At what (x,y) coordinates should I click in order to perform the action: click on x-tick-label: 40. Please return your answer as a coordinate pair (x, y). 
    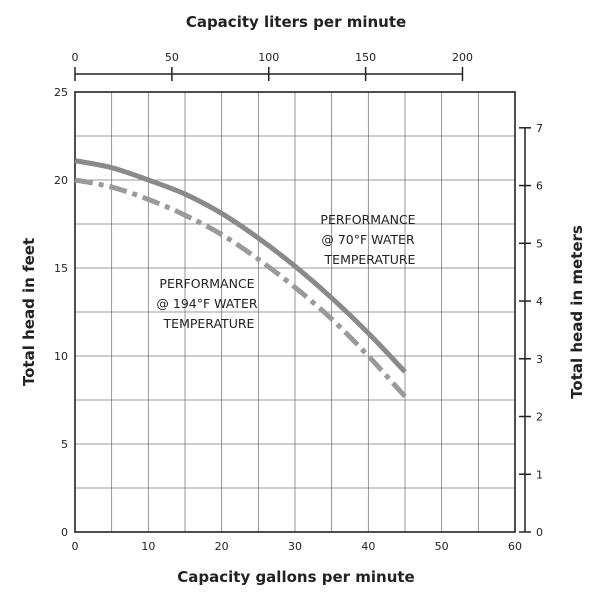
    Looking at the image, I should click on (368, 546).